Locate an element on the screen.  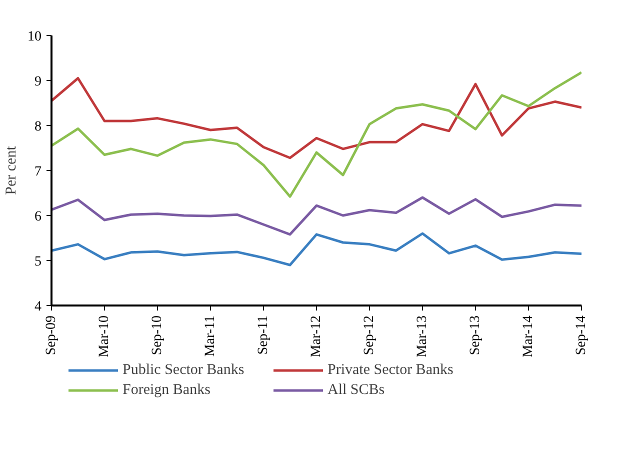
y-tick-label: 7 is located at coordinates (38, 172).